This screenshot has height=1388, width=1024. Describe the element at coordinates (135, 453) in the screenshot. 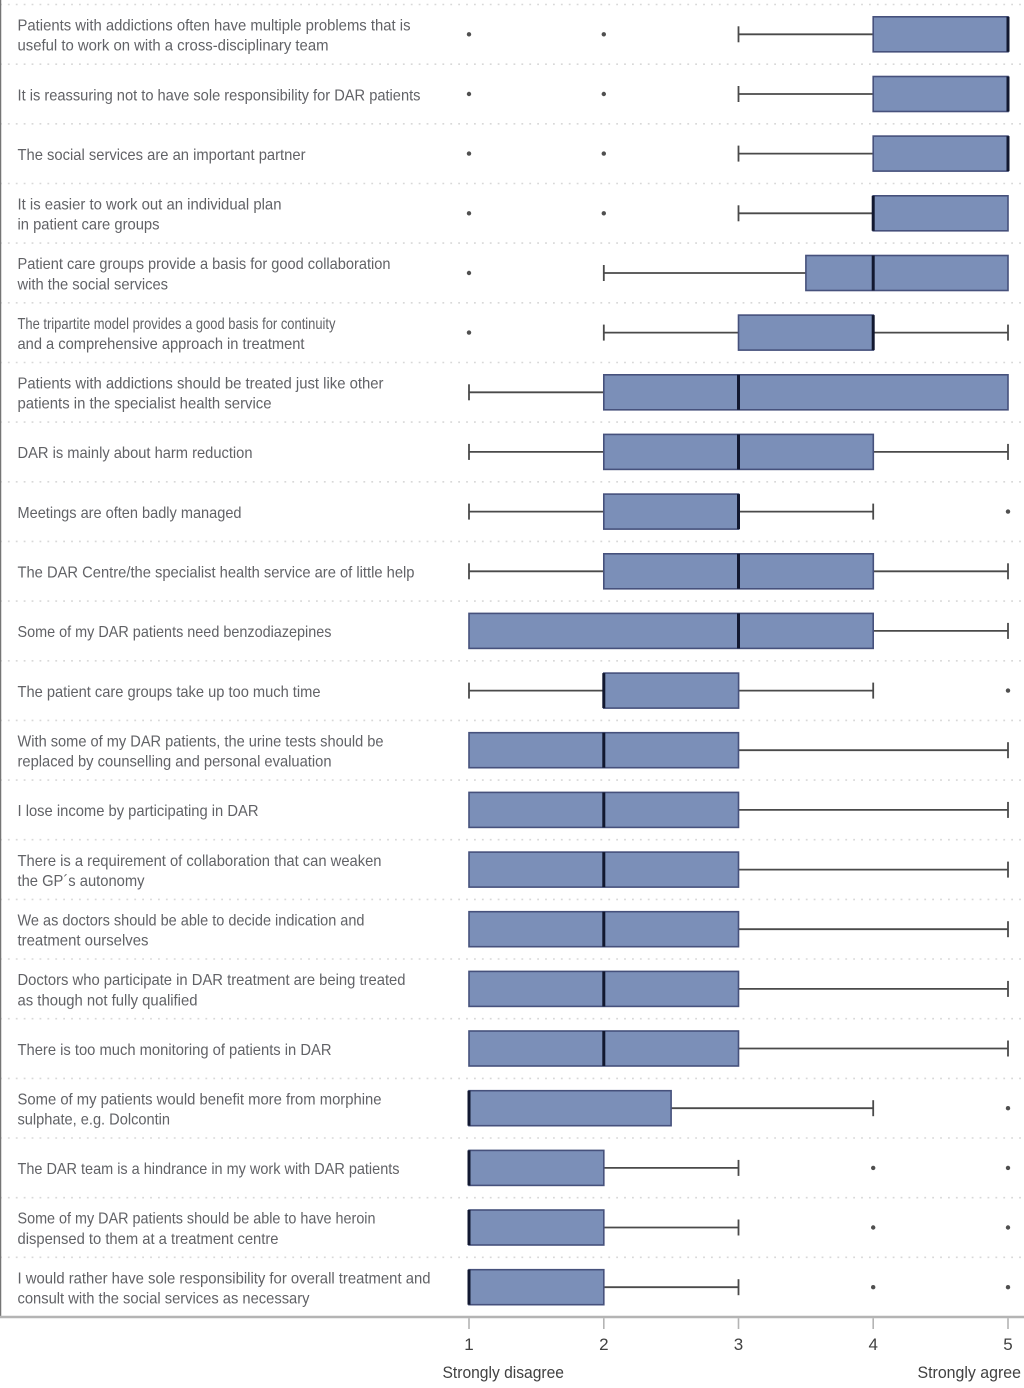

I see `svg-text:DAR is mainly about harm reduc: DAR is mainly about harm reduction` at that location.